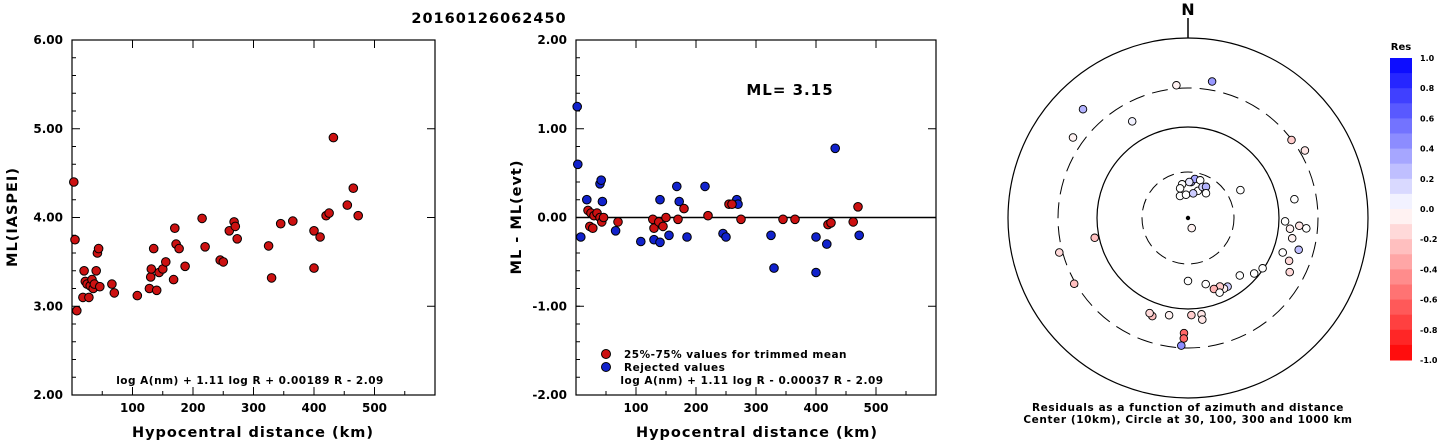 This screenshot has height=441, width=1437. I want to click on colorbar-tick-label: 1.0, so click(1427, 58).